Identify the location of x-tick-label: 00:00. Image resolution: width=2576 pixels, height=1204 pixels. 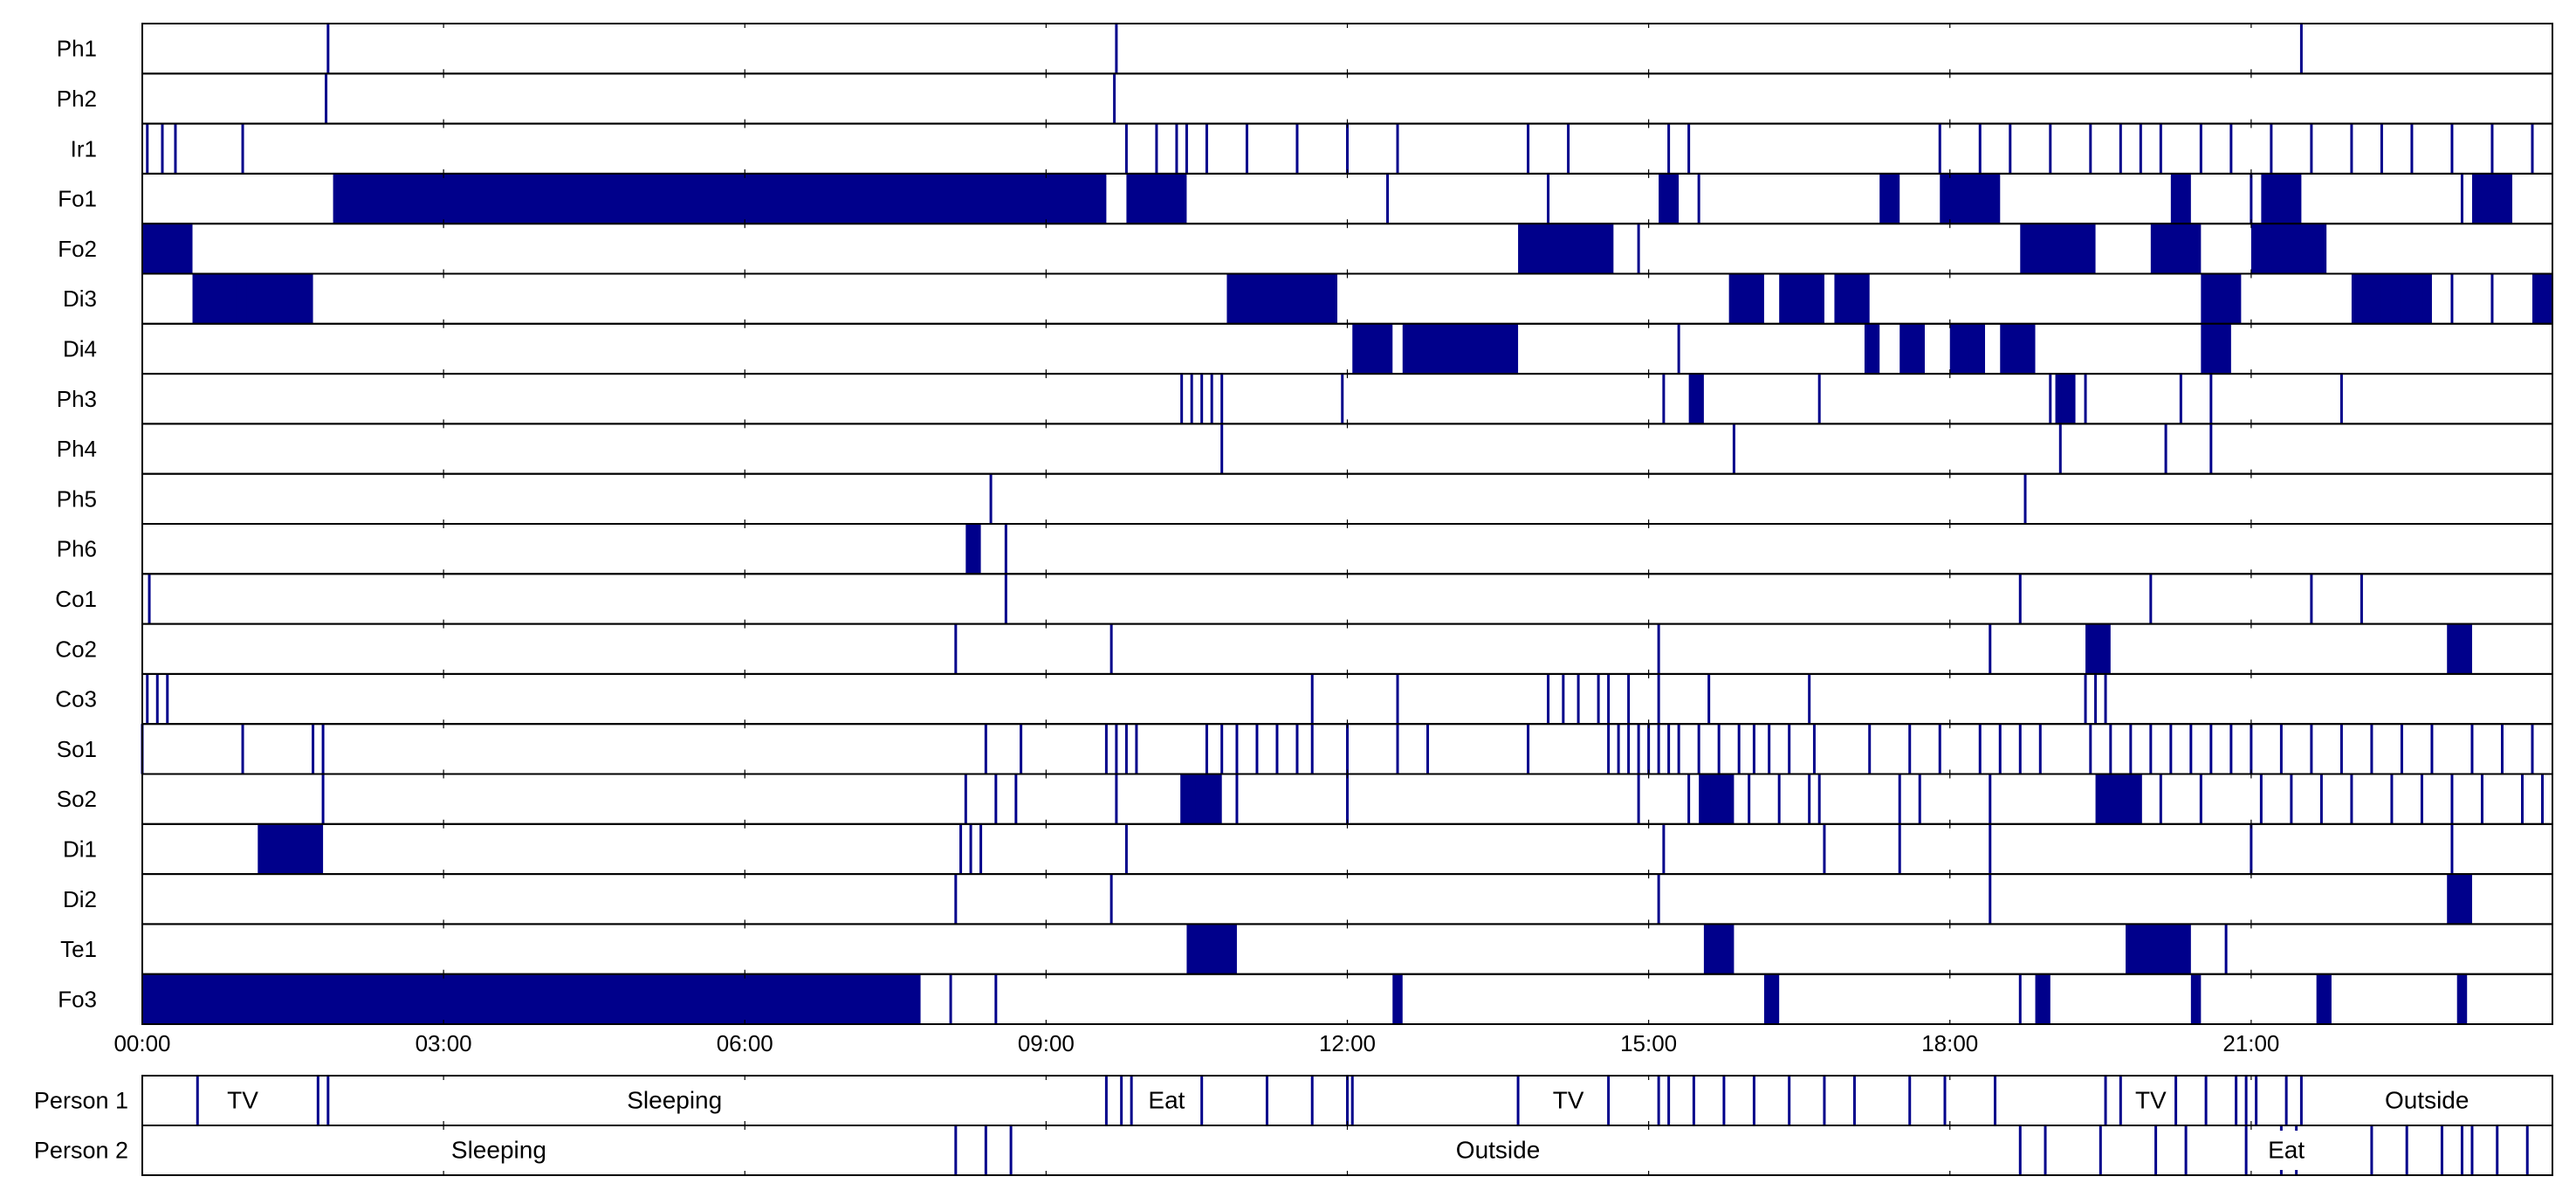
(142, 1043).